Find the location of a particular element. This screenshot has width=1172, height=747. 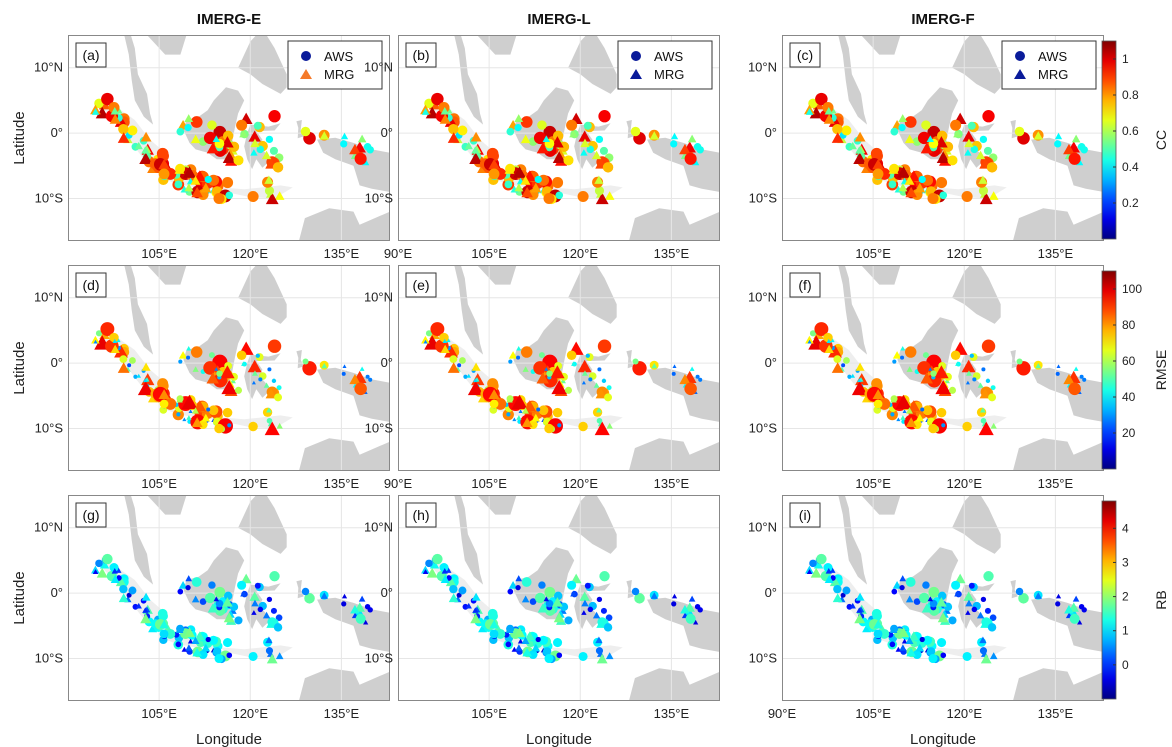

x-tick-label: 120°E is located at coordinates (964, 253).